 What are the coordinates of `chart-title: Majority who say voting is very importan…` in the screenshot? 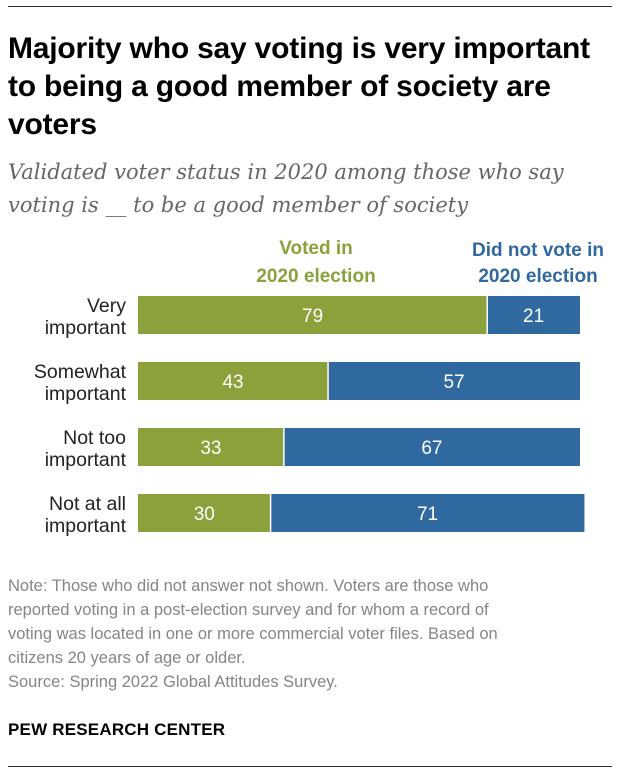 It's located at (299, 86).